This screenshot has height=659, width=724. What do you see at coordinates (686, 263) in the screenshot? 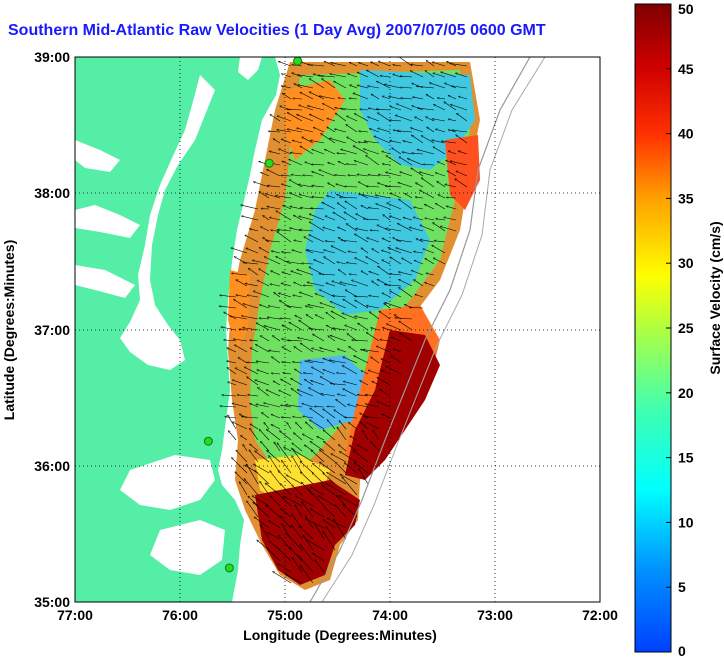
I see `colorbar-tick-label: 30` at bounding box center [686, 263].